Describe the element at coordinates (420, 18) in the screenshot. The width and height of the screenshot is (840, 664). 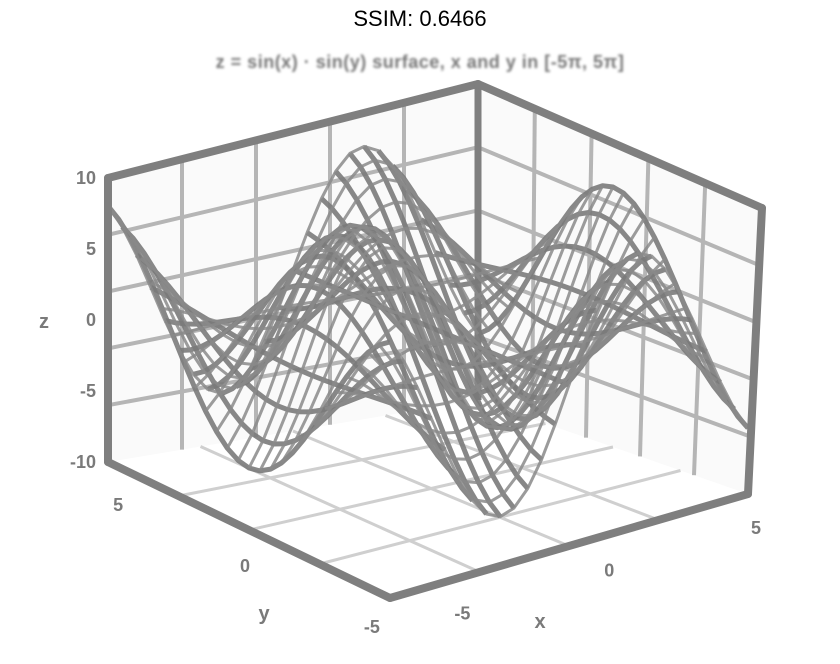
I see `page-title: SSIM: 0.6466` at that location.